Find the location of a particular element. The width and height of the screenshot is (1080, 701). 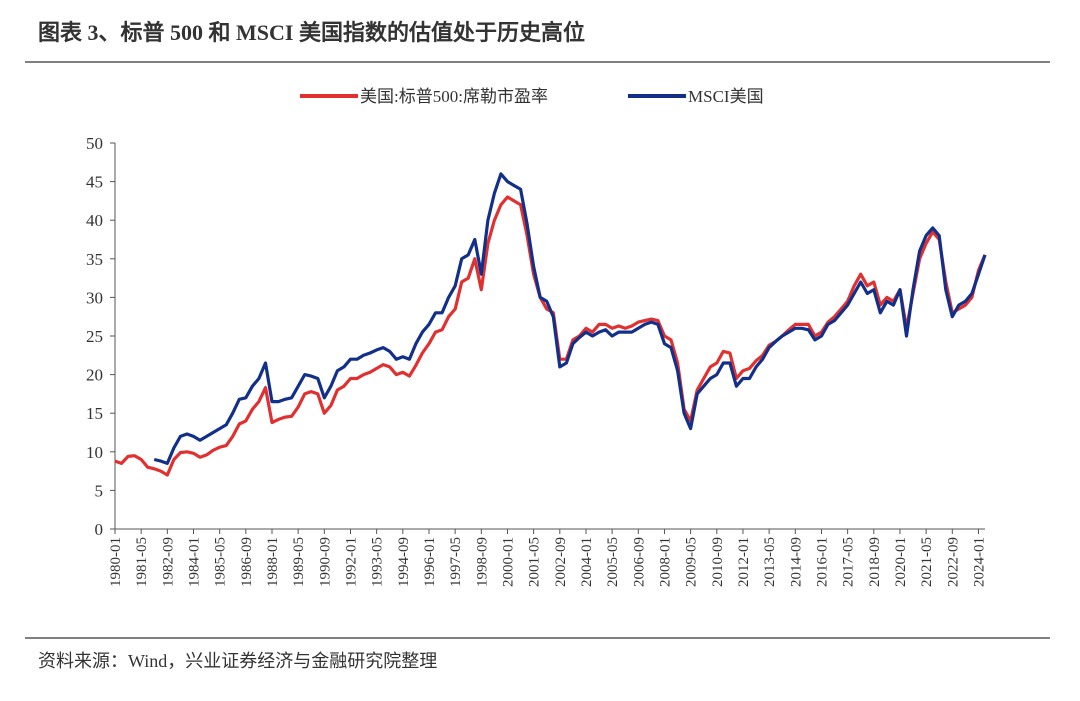

x-tick-label: 2008-01 is located at coordinates (665, 562).